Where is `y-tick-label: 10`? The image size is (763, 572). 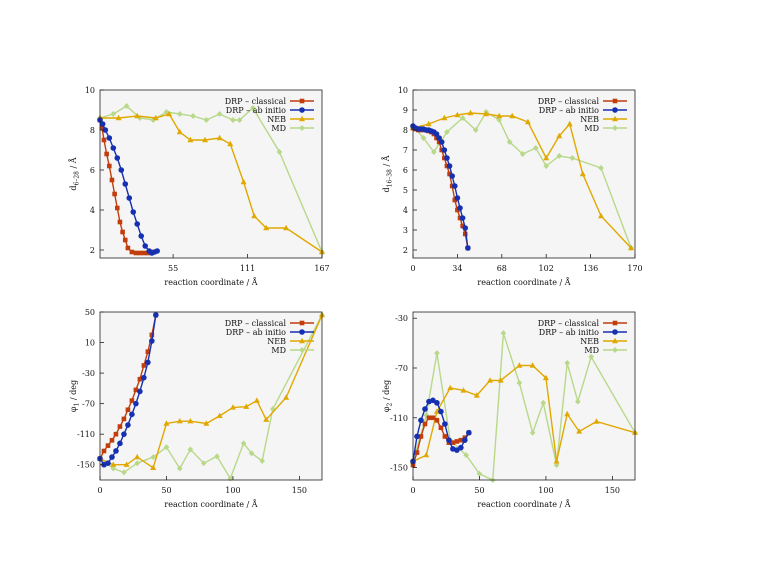 y-tick-label: 10 is located at coordinates (90, 90).